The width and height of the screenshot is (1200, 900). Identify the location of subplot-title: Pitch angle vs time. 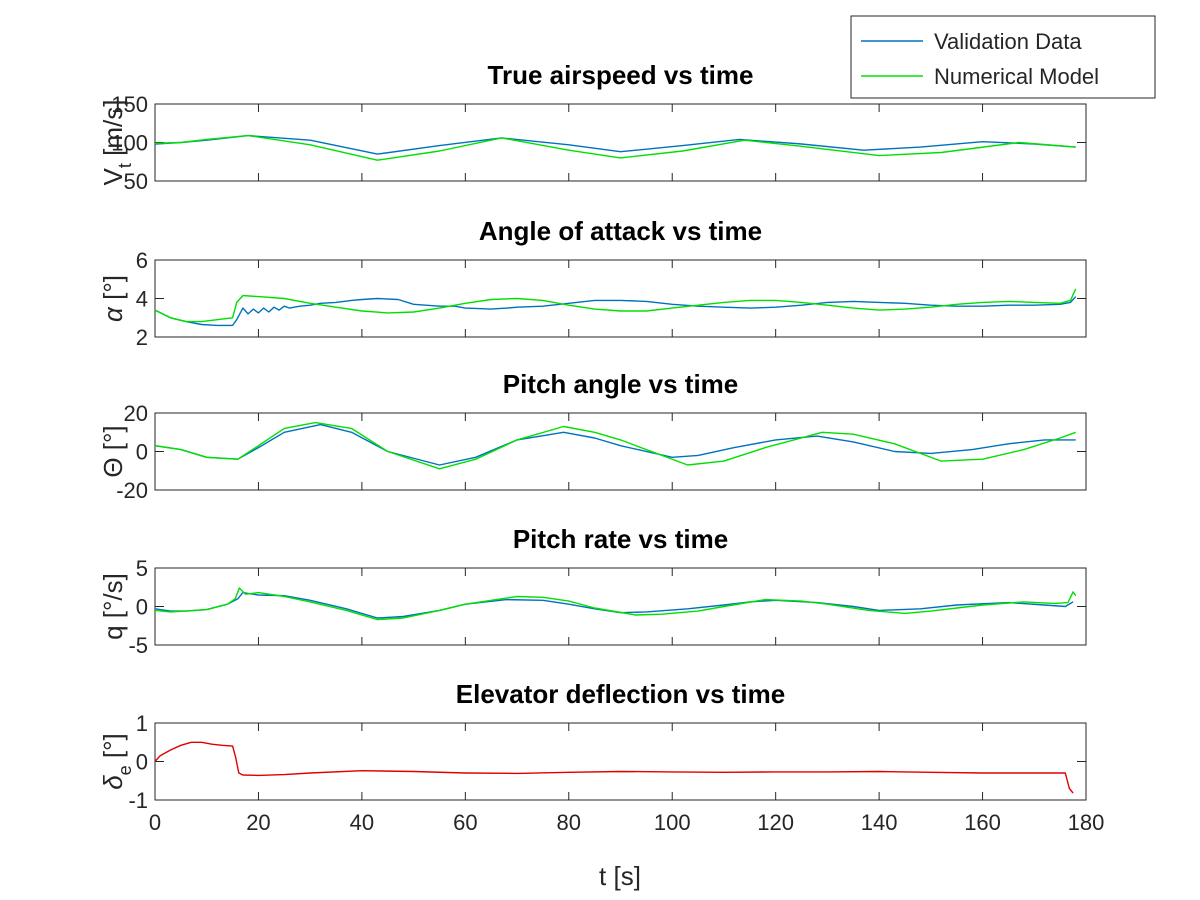
(621, 384).